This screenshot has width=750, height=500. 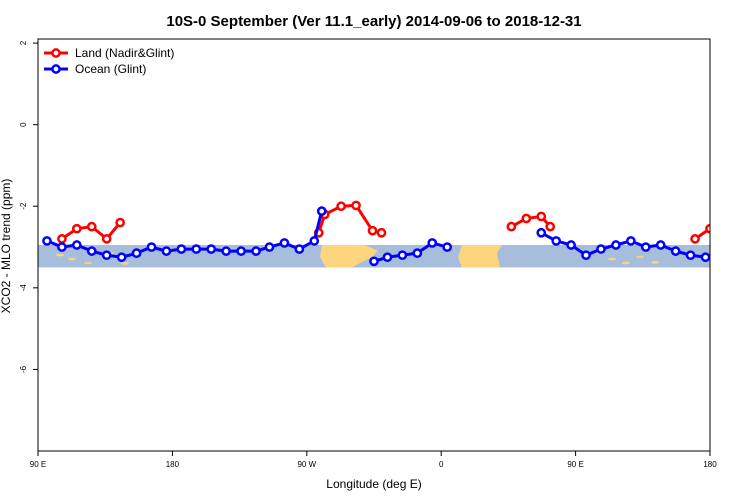 What do you see at coordinates (23, 124) in the screenshot?
I see `y-tick-label: 0` at bounding box center [23, 124].